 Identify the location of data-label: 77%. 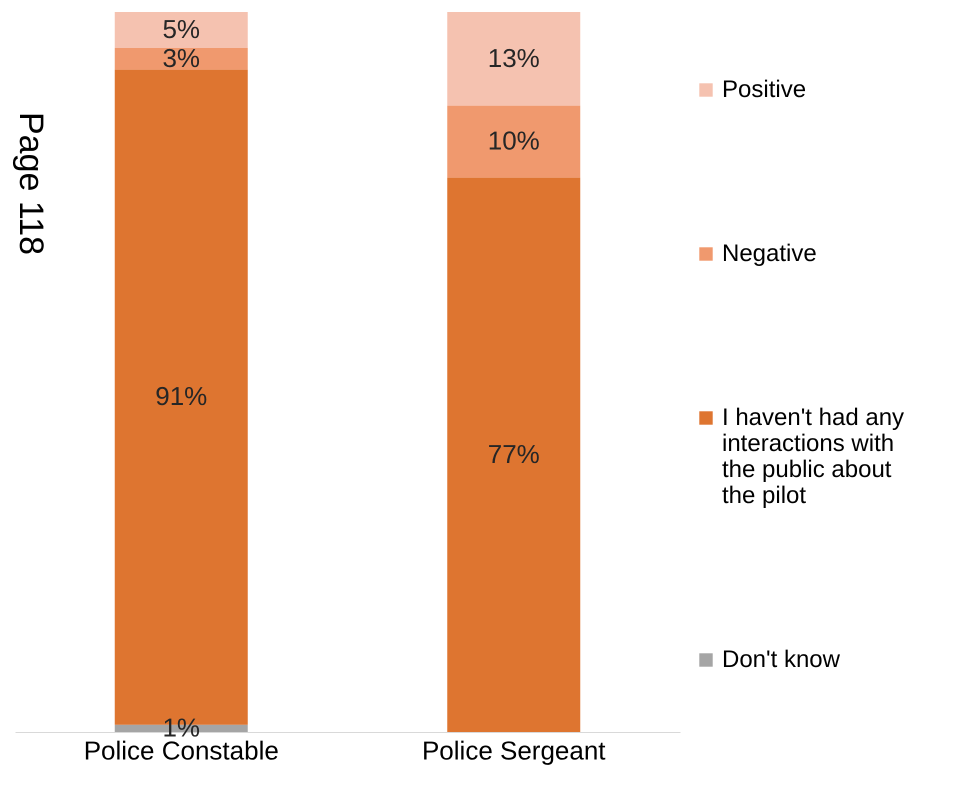
(514, 453).